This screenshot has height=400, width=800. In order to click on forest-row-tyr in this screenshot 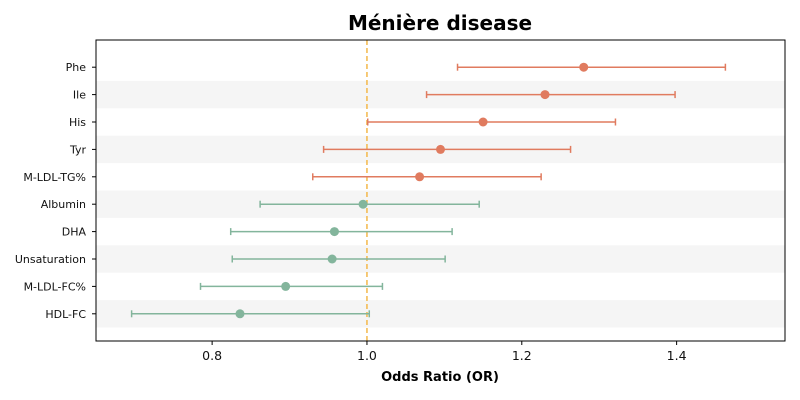, I will do `click(447, 149)`.